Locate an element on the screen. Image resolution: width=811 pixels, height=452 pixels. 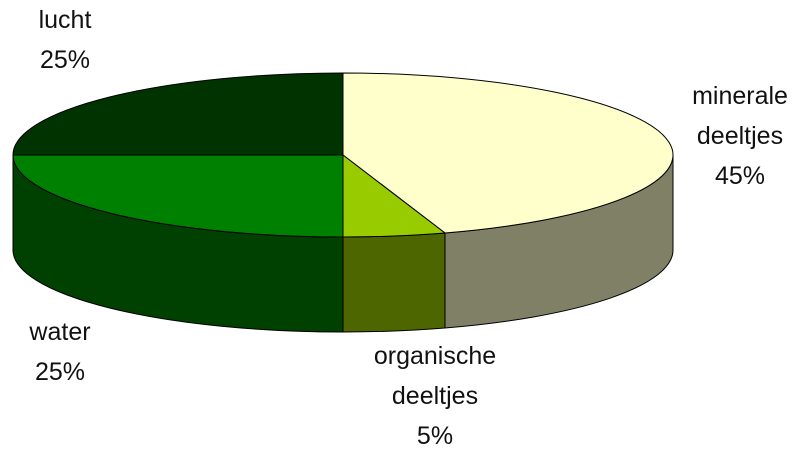
slice-label: minerale deeltjes 45% is located at coordinates (740, 136).